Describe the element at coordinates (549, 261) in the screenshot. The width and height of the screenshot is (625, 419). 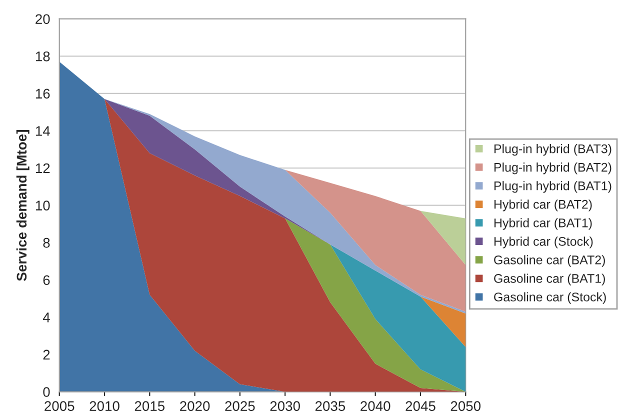
I see `legend-label: Gasoline car (BAT2)` at that location.